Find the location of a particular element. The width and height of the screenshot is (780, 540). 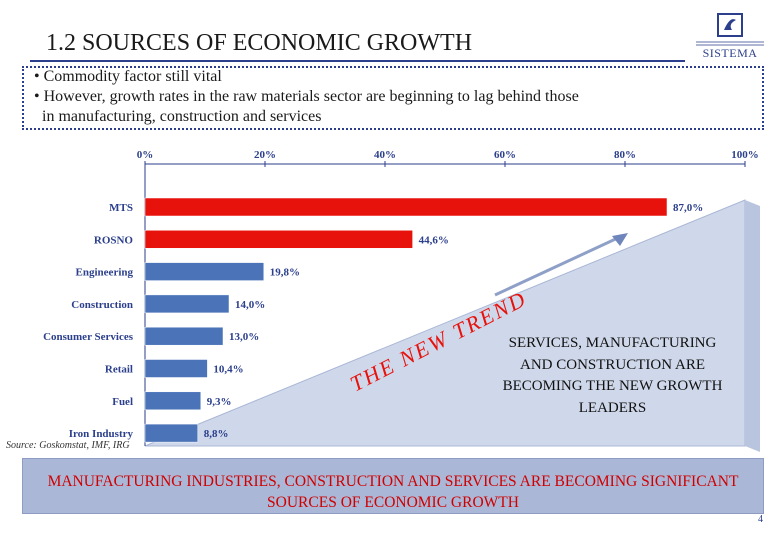

bullet-item: • Commodity factor still vital is located at coordinates (128, 76).